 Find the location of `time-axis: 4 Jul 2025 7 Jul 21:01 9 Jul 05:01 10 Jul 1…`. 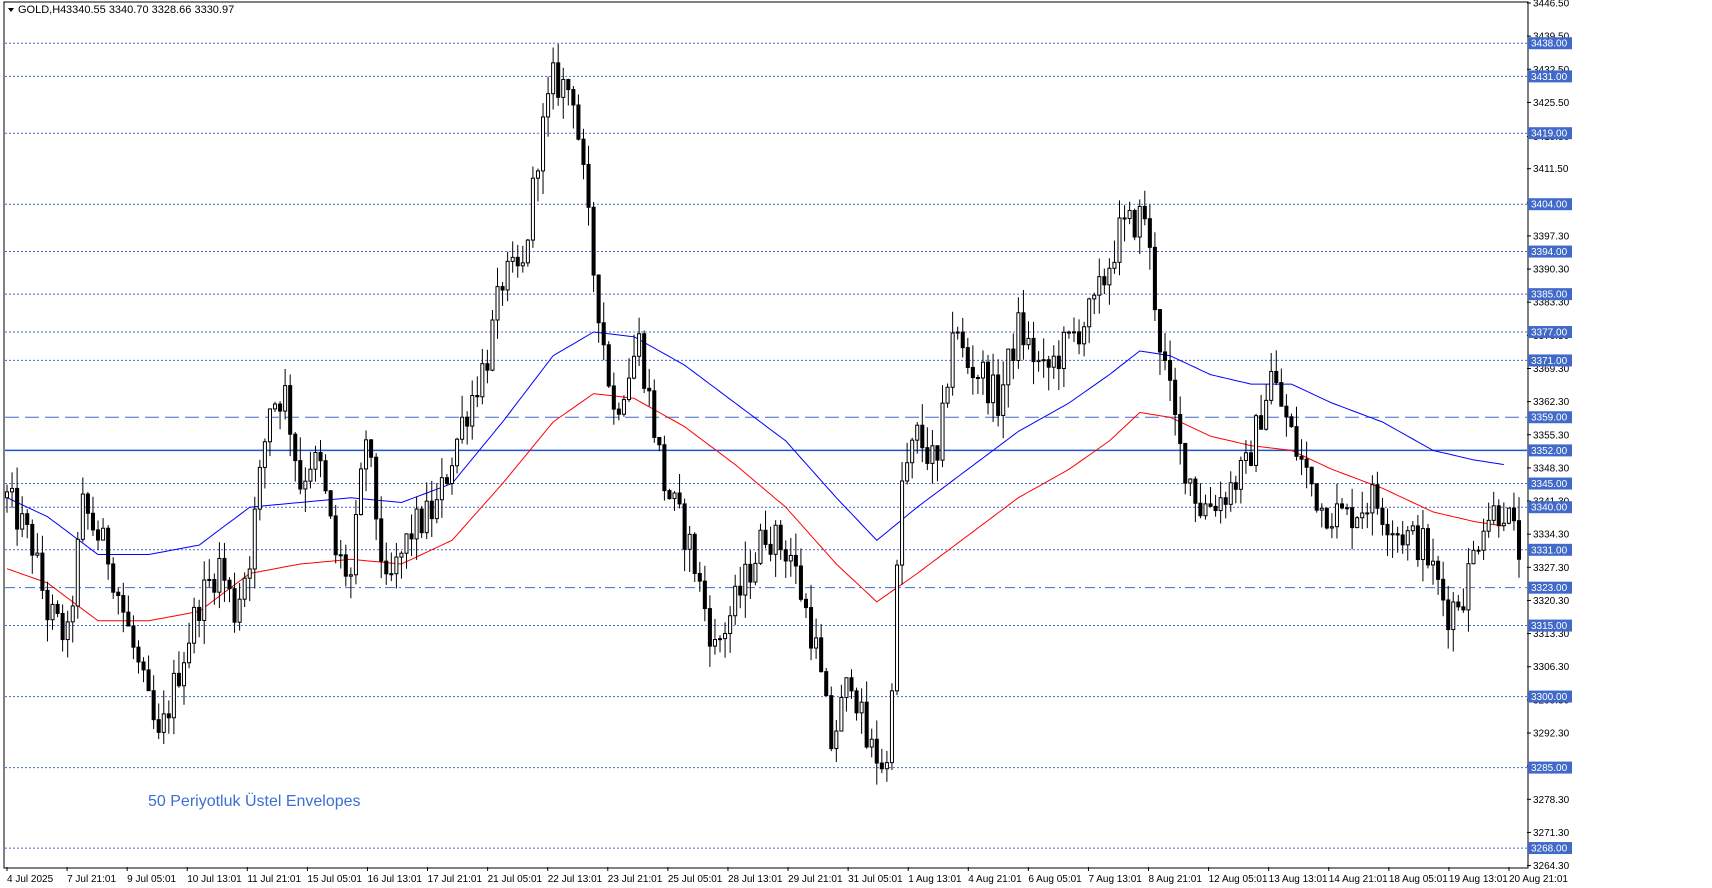

time-axis: 4 Jul 2025 7 Jul 21:01 9 Jul 05:01 10 Jul 1… is located at coordinates (787, 876).